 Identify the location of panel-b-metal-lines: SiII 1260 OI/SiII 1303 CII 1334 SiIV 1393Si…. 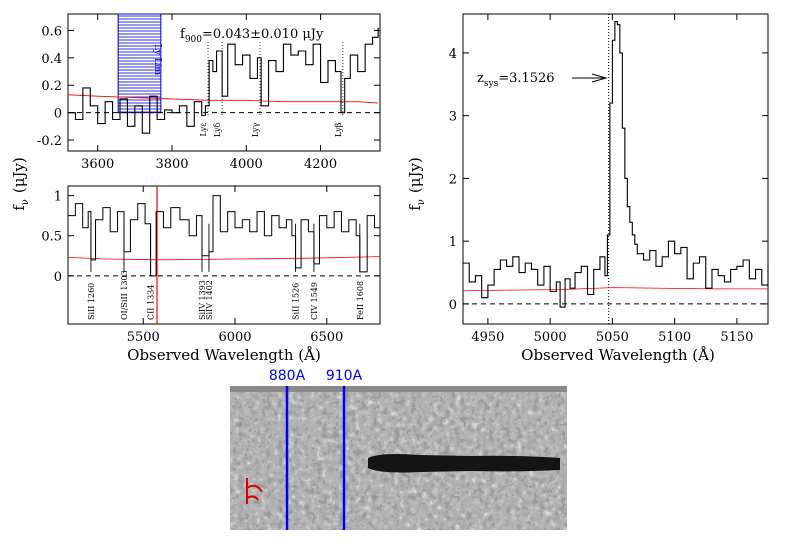
(211, 274).